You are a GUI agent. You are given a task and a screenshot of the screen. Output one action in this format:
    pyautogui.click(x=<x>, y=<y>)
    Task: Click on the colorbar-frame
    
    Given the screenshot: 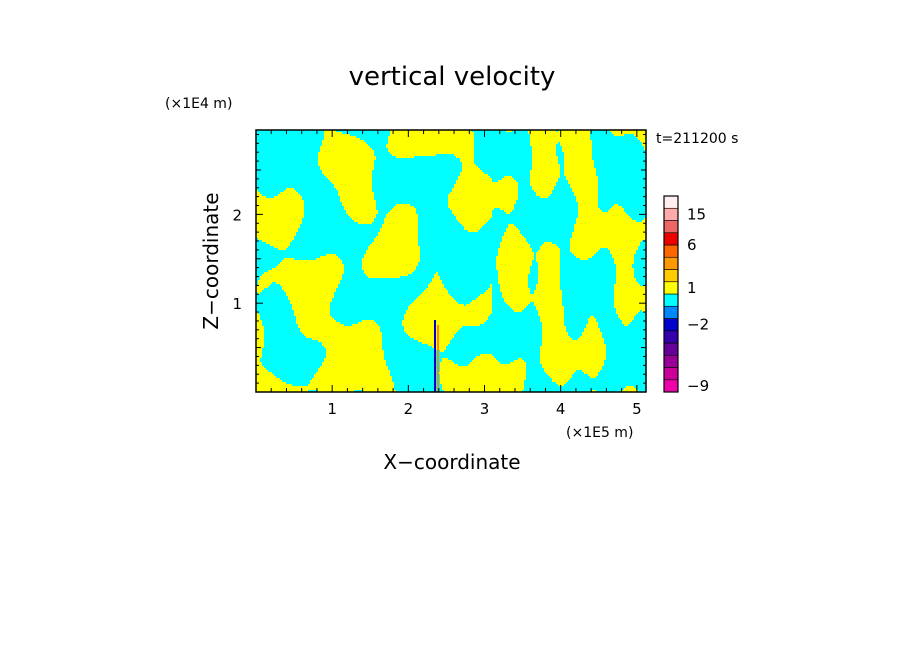 What is the action you would take?
    pyautogui.click(x=671, y=294)
    